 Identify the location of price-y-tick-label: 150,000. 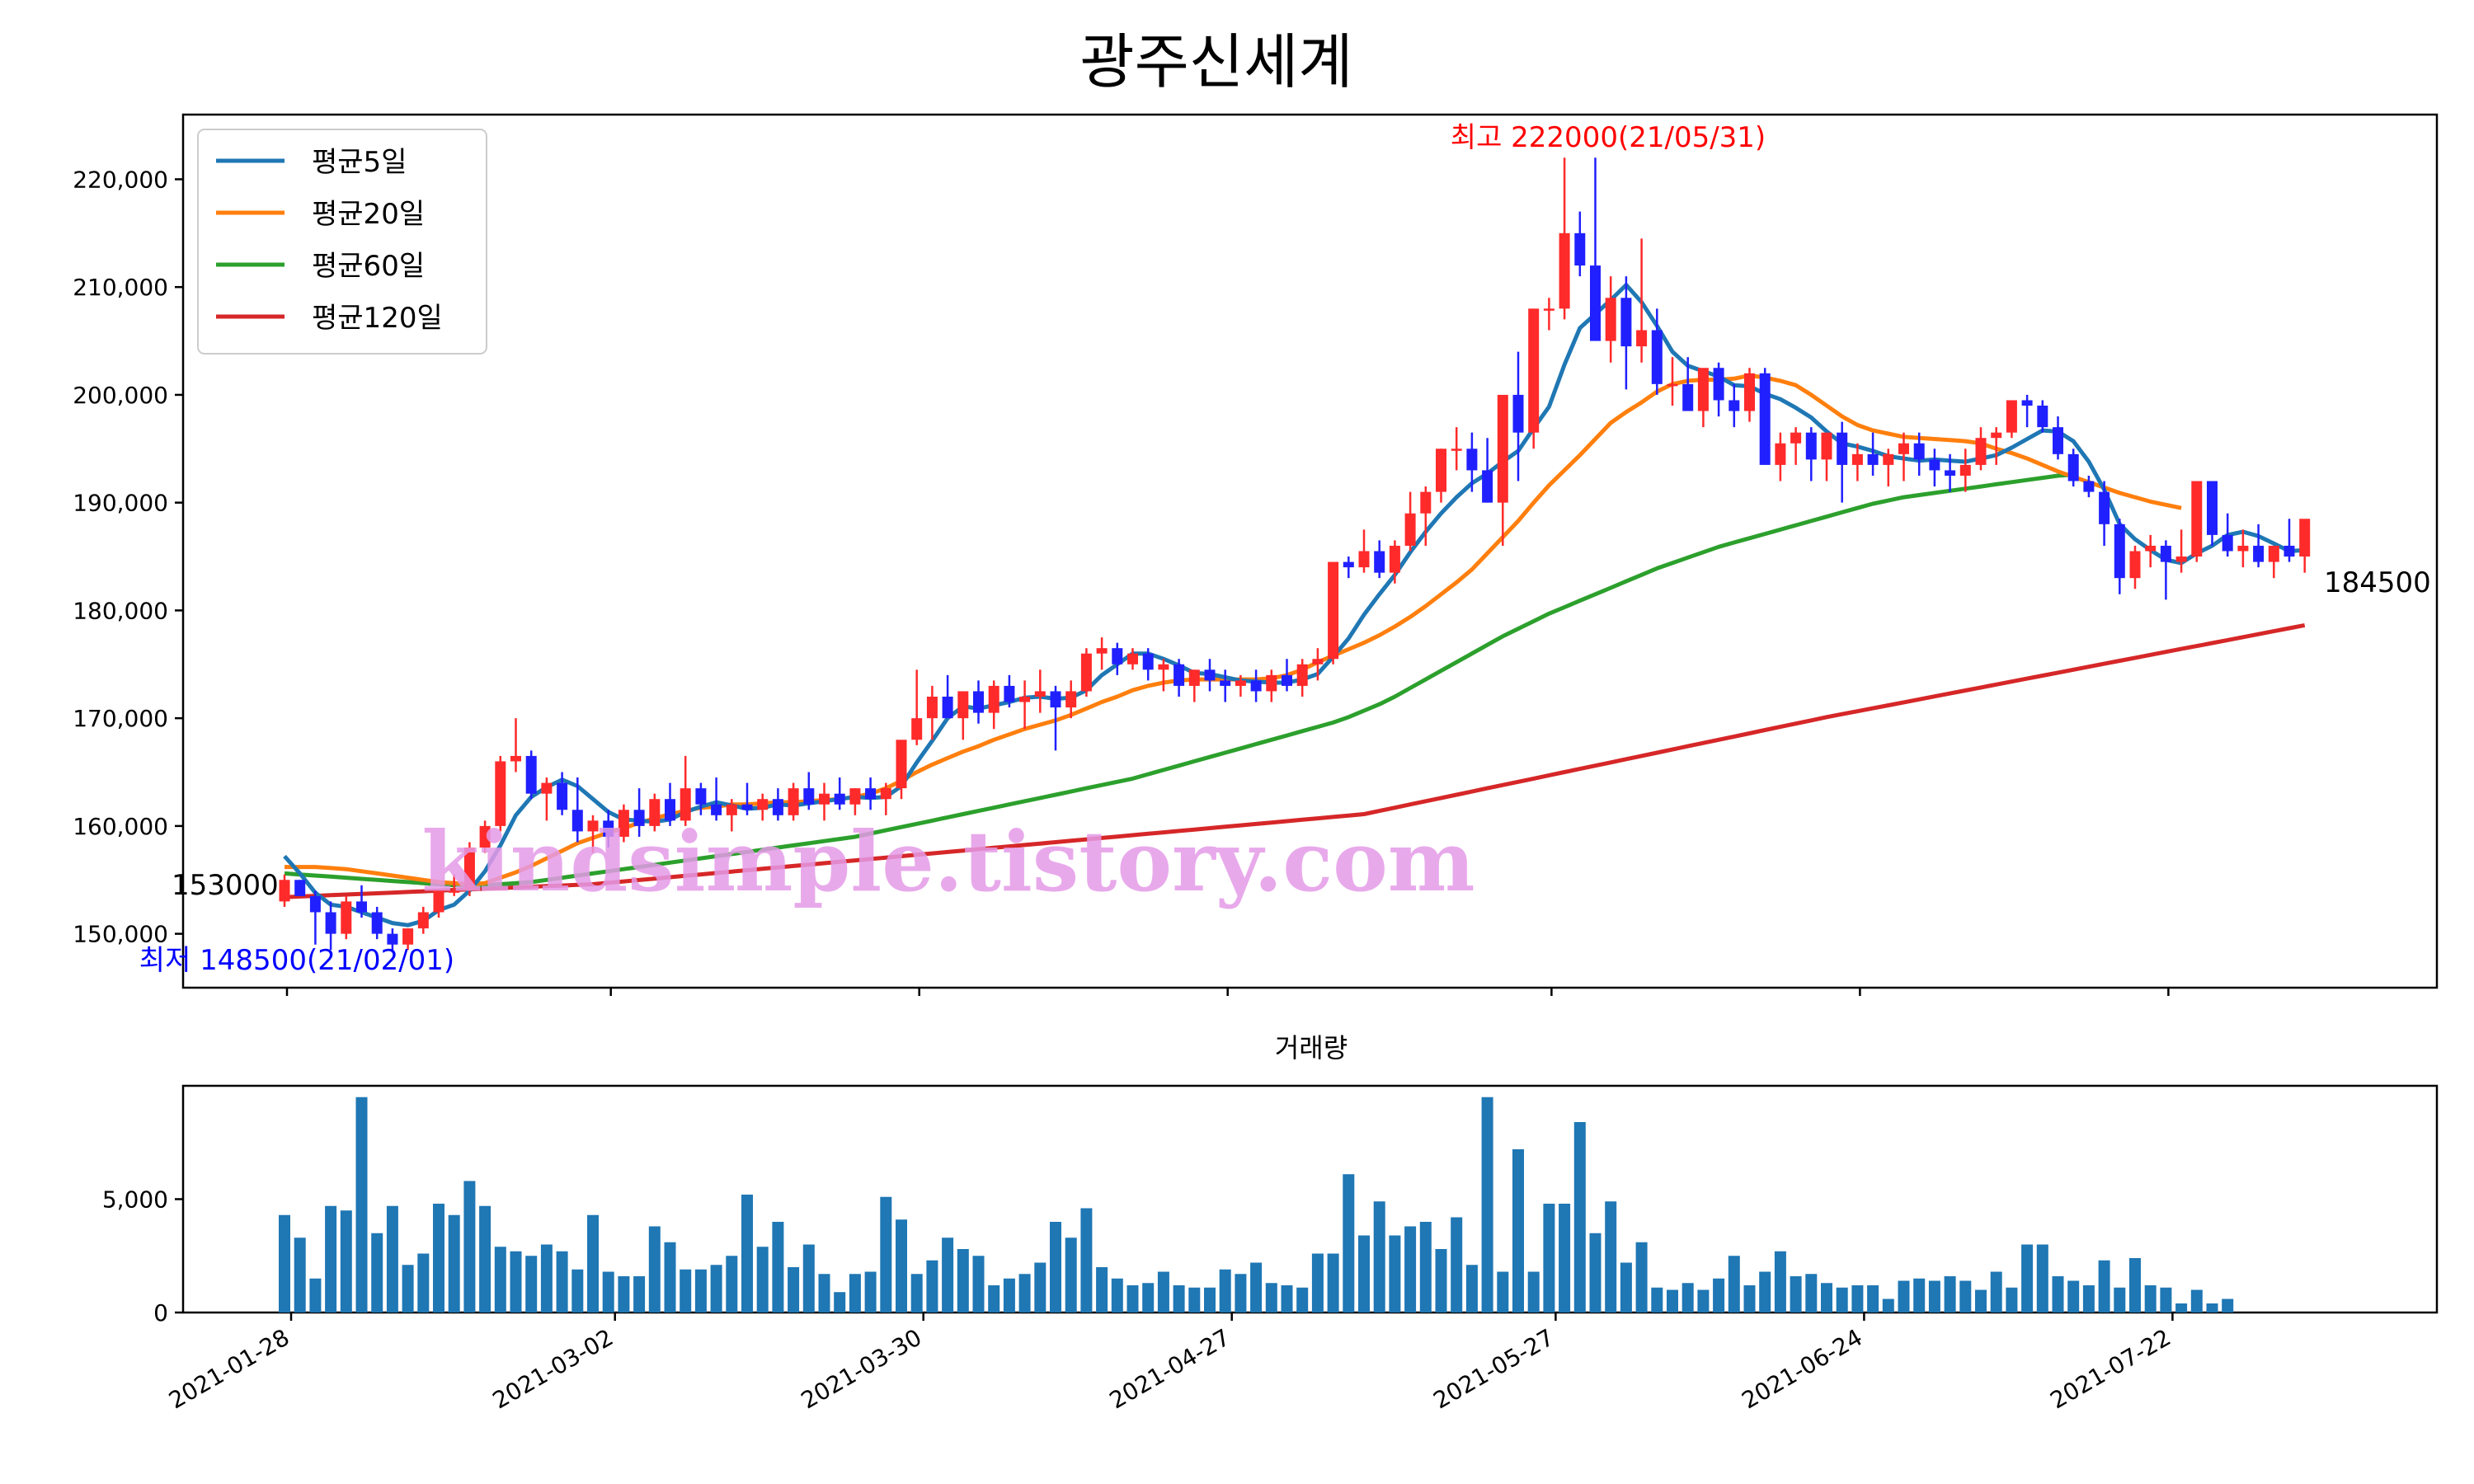
(120, 934).